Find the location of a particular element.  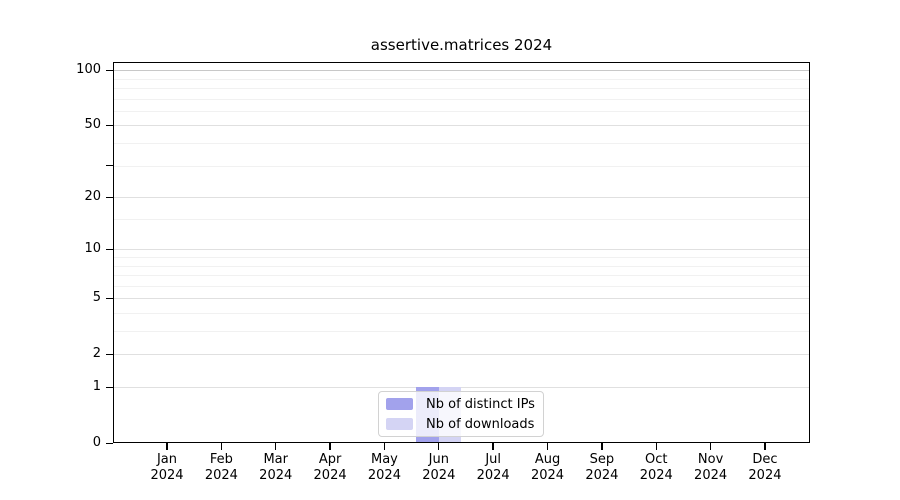

legend-swatch-distinct-ips-icon is located at coordinates (399, 404).